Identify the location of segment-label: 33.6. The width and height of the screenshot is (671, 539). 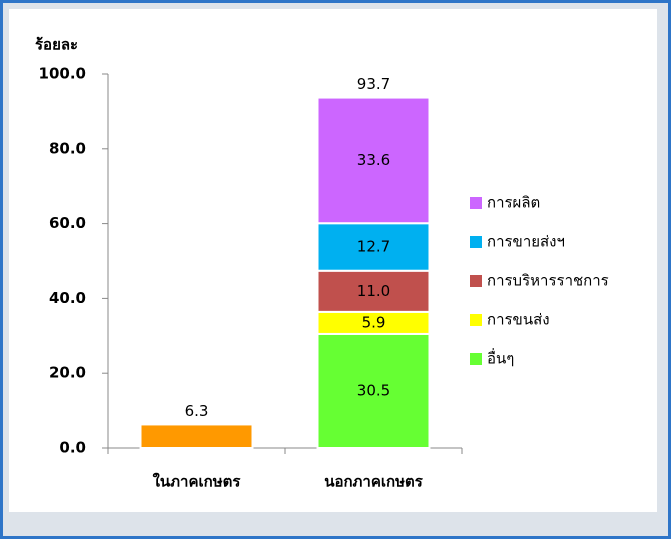
(373, 160).